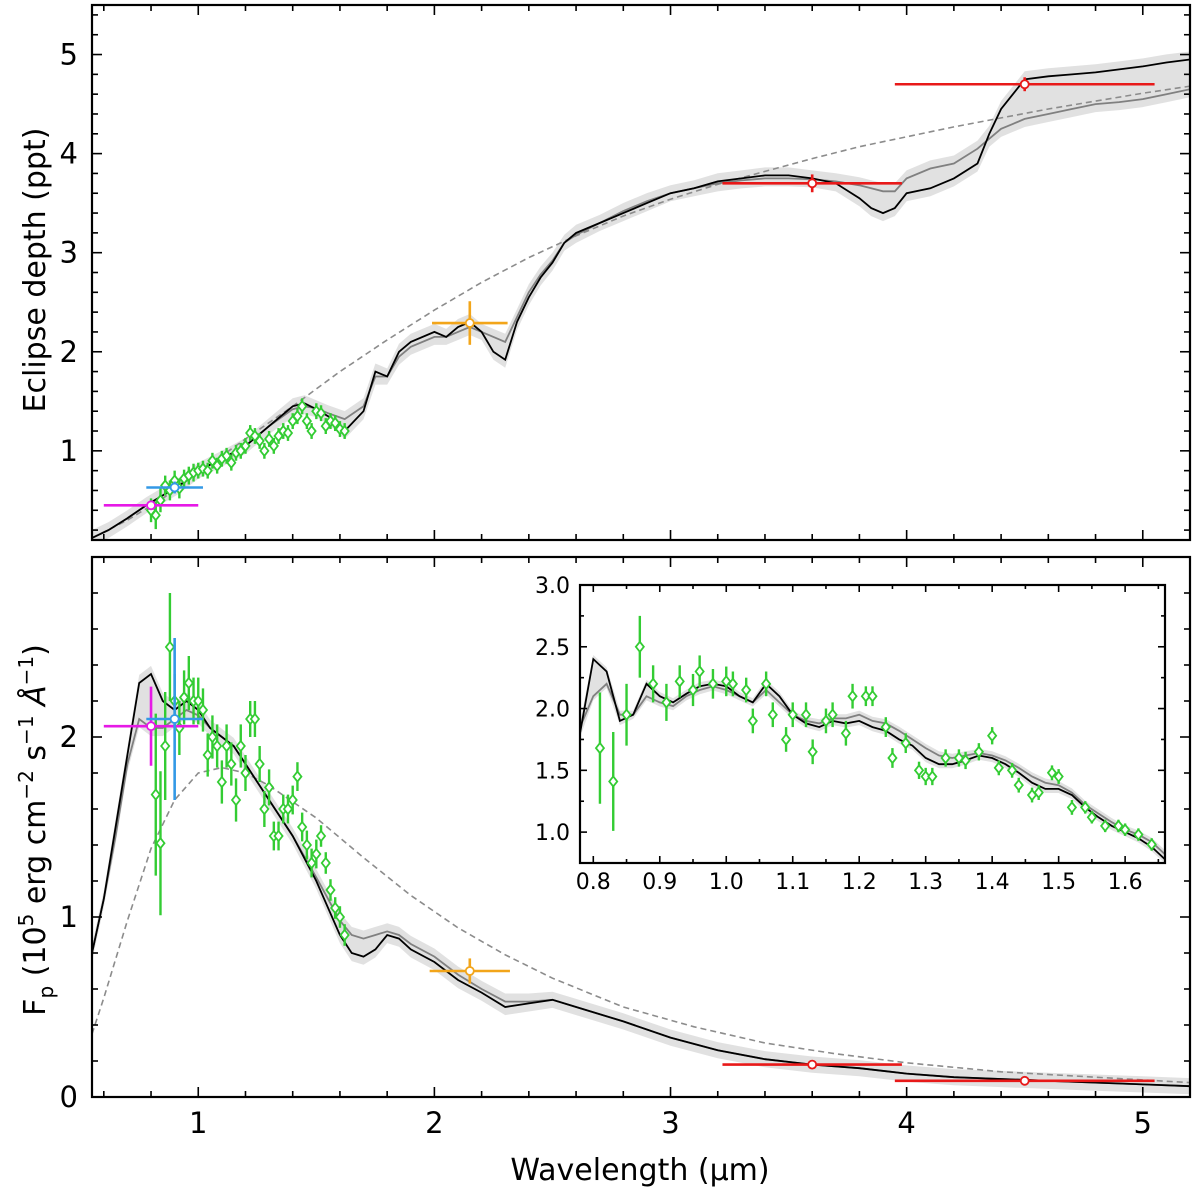  What do you see at coordinates (69, 352) in the screenshot?
I see `y-tick-label: 2` at bounding box center [69, 352].